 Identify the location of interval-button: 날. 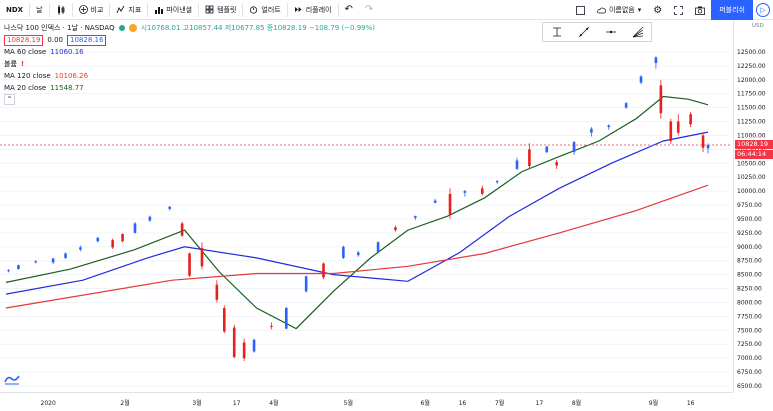
(39, 10).